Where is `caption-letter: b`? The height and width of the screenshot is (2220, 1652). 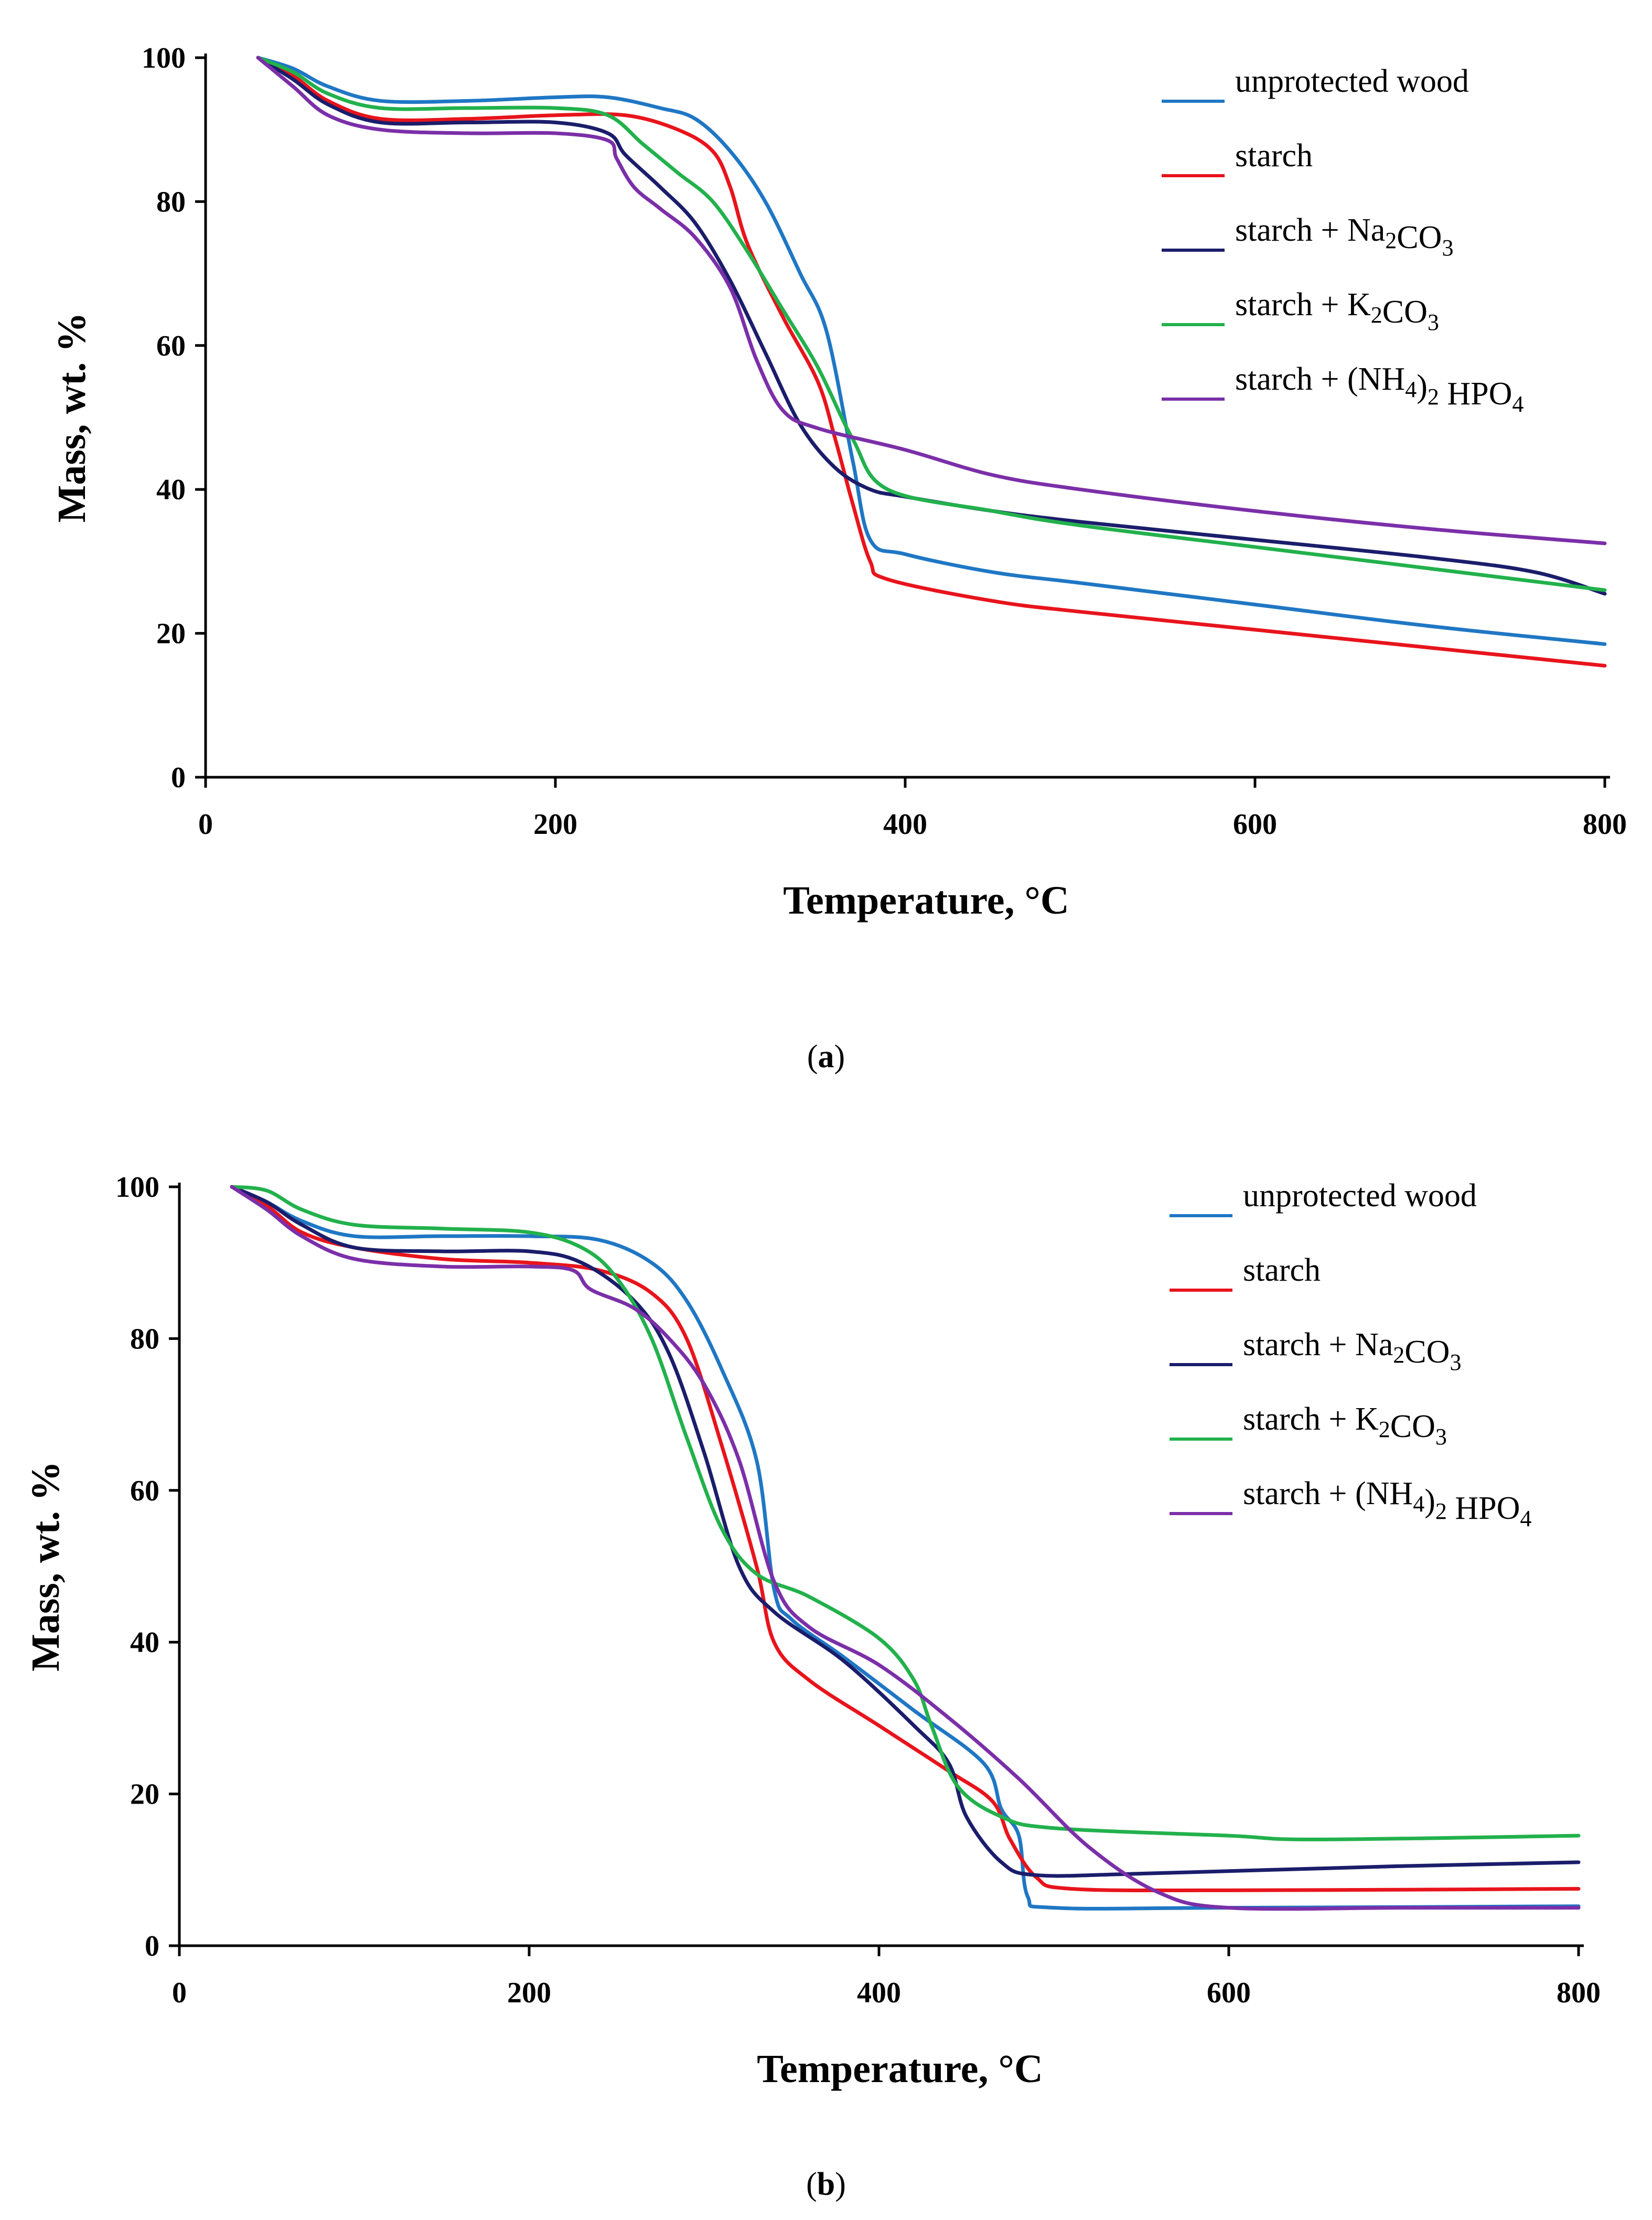
caption-letter: b is located at coordinates (826, 2184).